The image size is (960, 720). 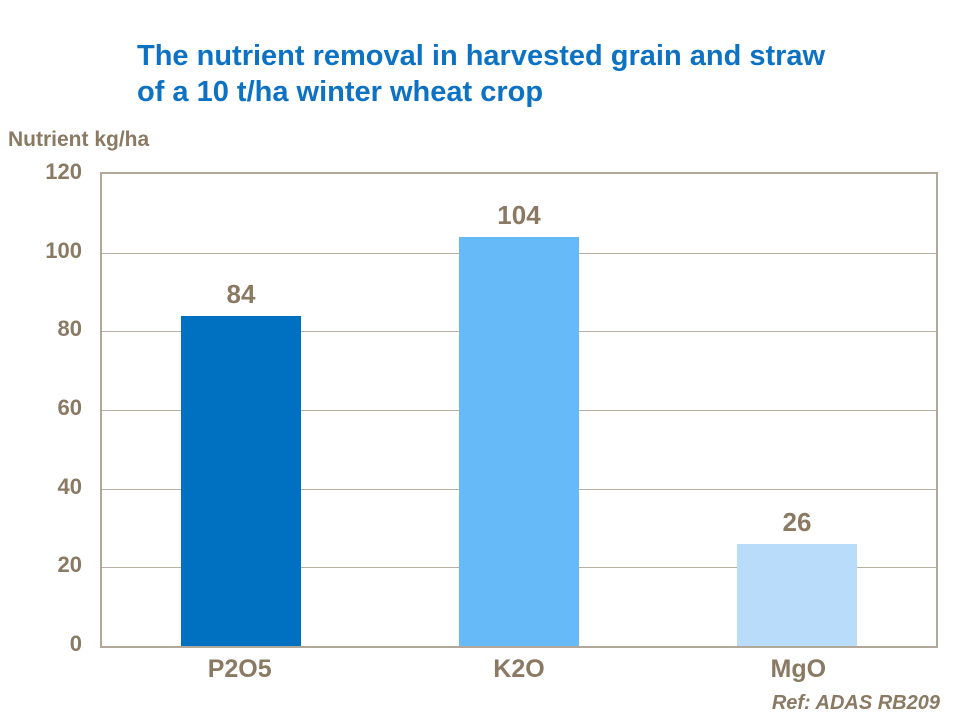 I want to click on y-tick-label-100: 100, so click(x=63, y=250).